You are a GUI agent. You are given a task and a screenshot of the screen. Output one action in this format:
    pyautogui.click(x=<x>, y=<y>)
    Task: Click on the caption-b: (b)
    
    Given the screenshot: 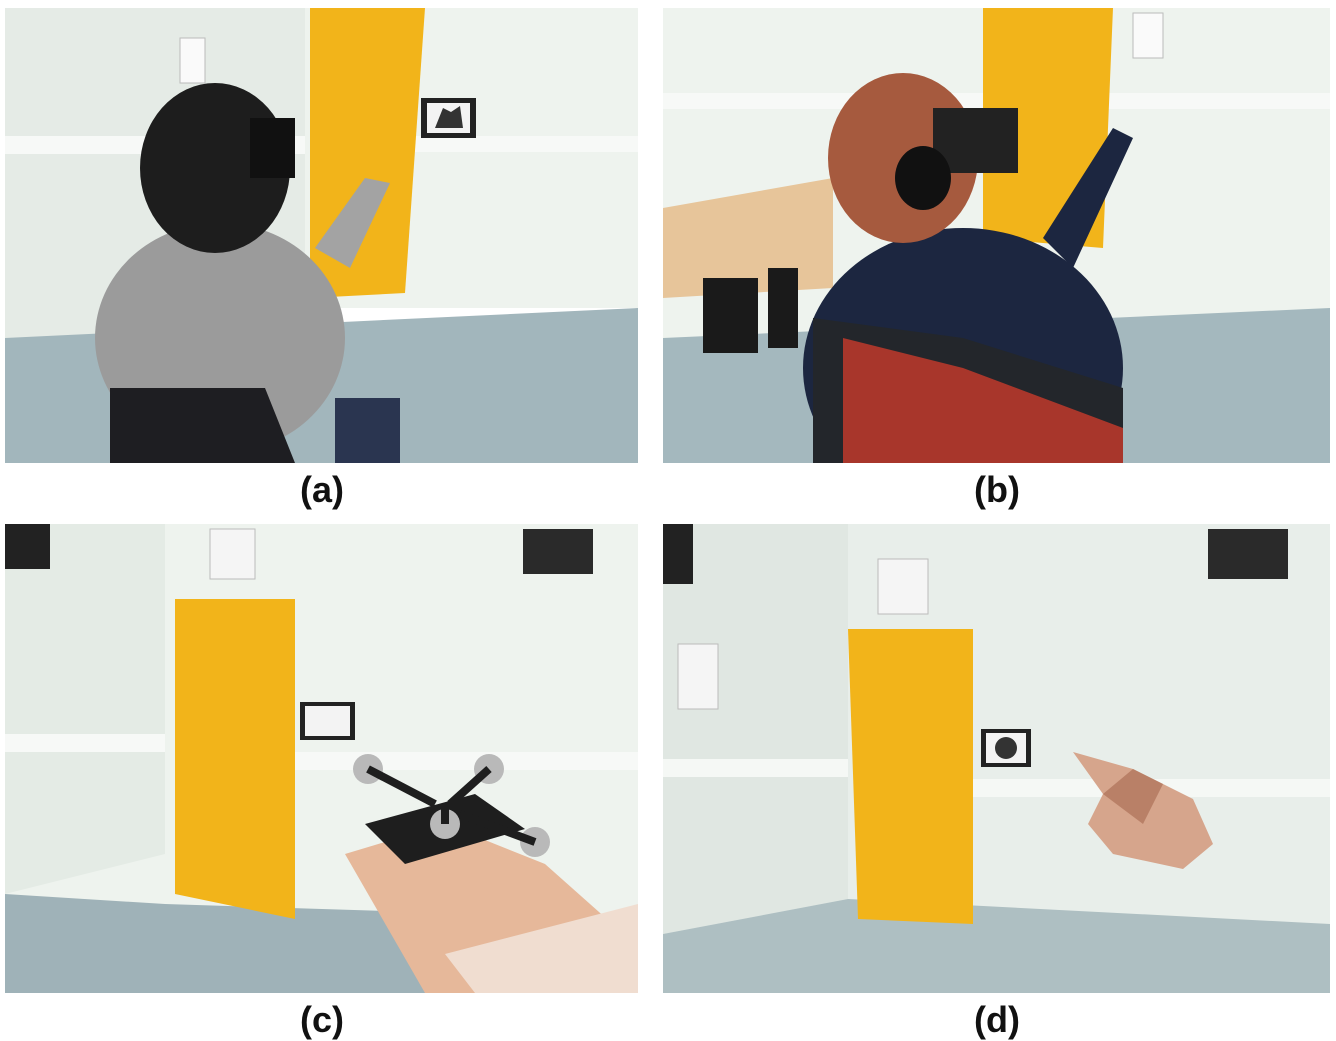 What is the action you would take?
    pyautogui.click(x=997, y=489)
    